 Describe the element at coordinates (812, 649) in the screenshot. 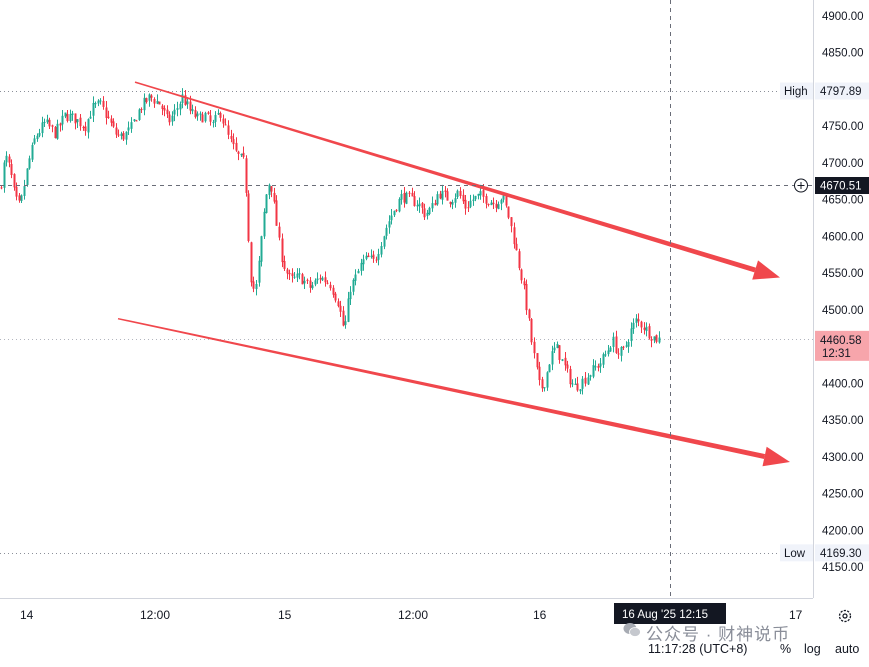

I see `log-toggle: log` at that location.